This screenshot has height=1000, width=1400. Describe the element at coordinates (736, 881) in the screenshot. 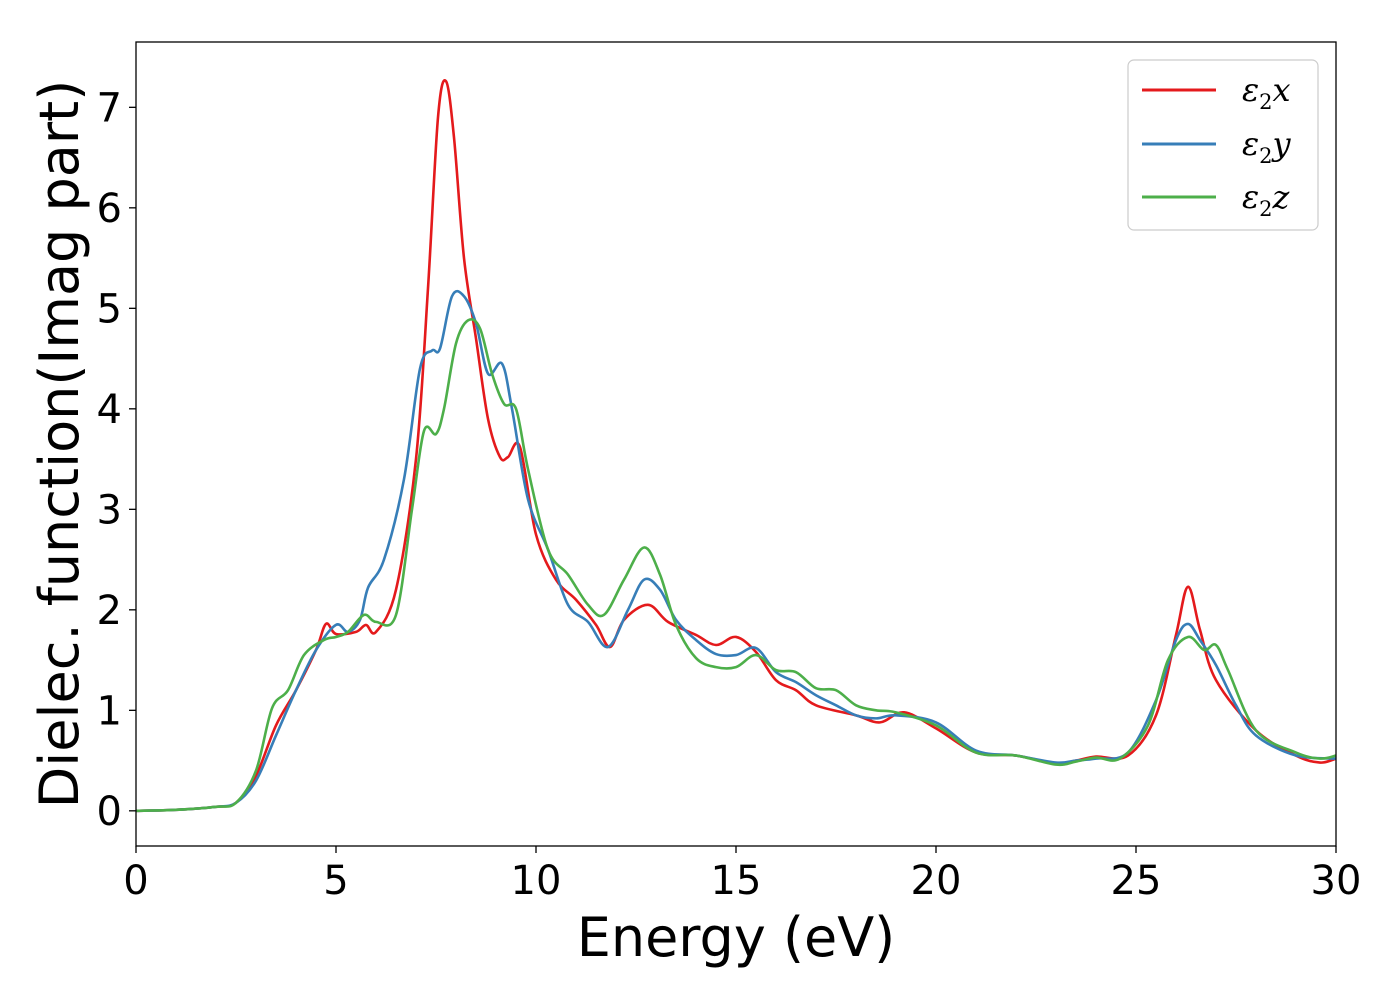

I see `x-tick-label: 15` at that location.